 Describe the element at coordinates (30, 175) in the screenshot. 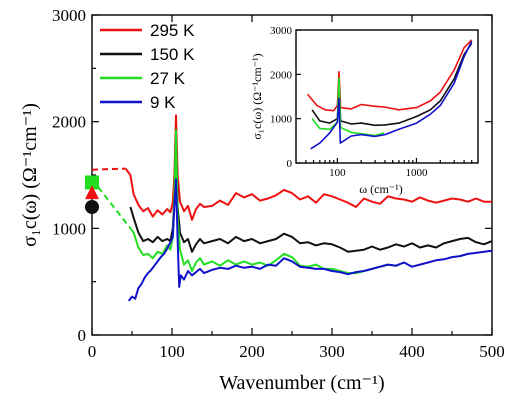

I see `y-axis-label: σ₁c(ω) (Ω⁻¹cm⁻¹)` at that location.